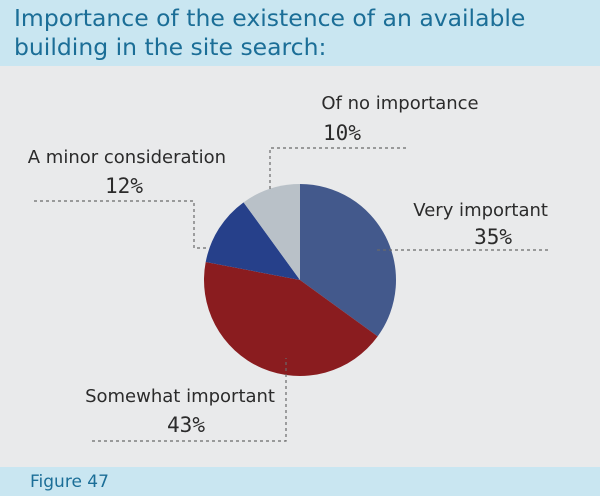  Describe the element at coordinates (271, 232) in the screenshot. I see `pie-slice-of-no-importance` at that location.